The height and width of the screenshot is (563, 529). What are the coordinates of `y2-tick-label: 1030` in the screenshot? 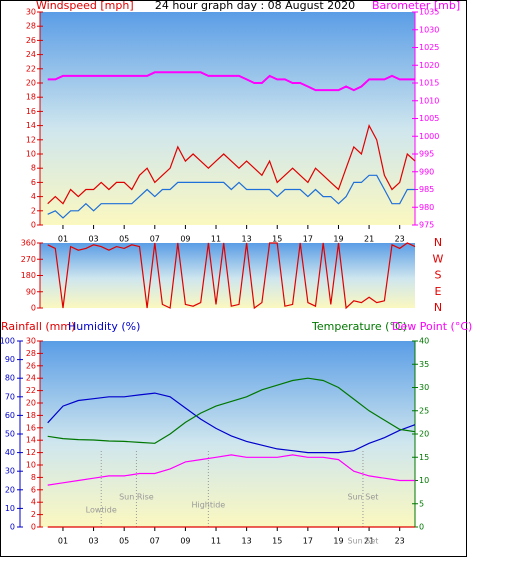 It's located at (429, 29).